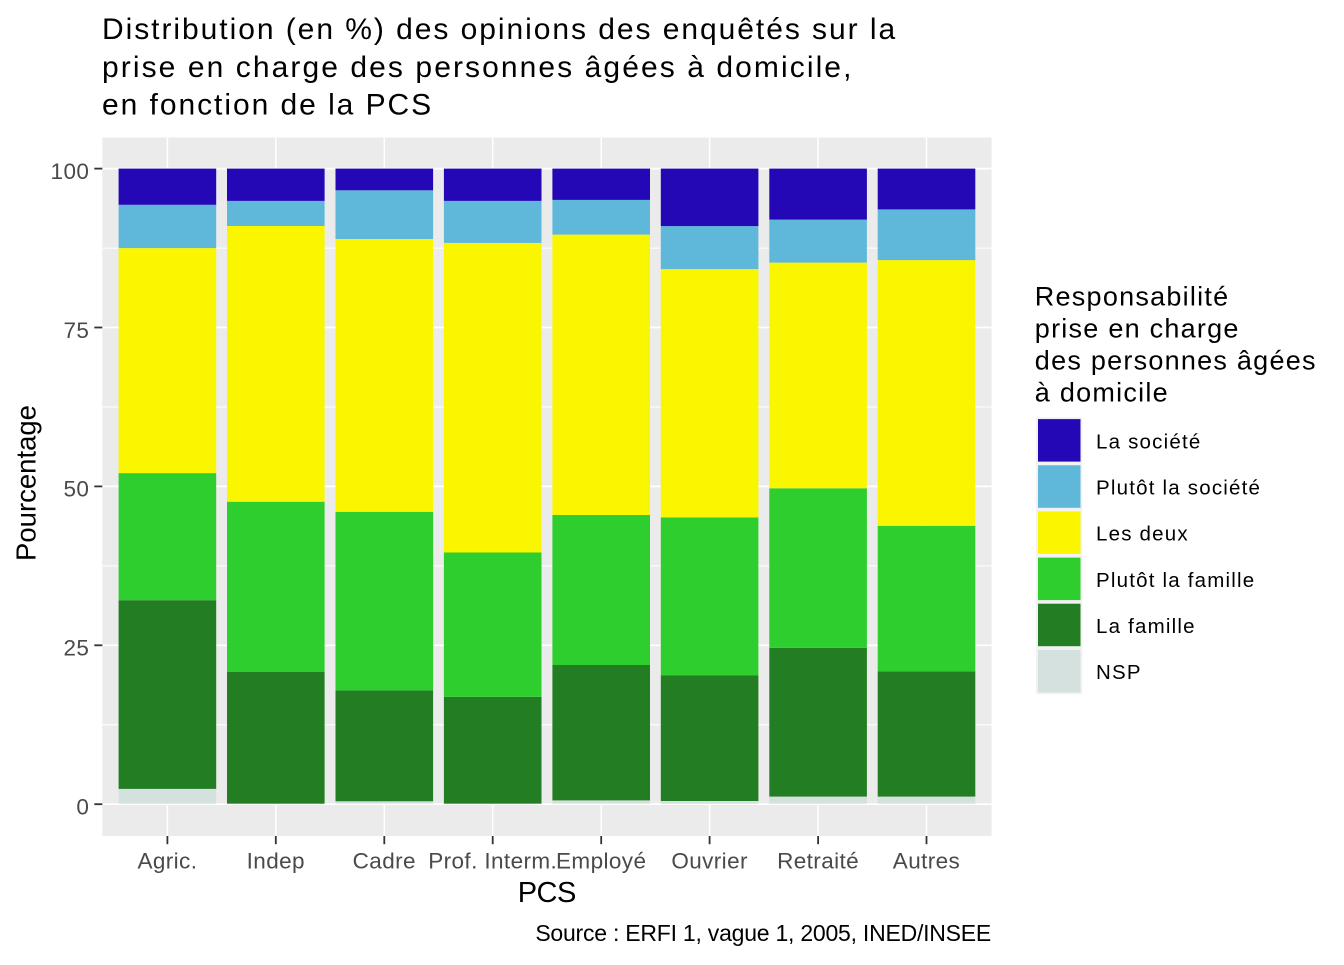 The image size is (1344, 965). Describe the element at coordinates (818, 861) in the screenshot. I see `svg-text: Retraité` at that location.